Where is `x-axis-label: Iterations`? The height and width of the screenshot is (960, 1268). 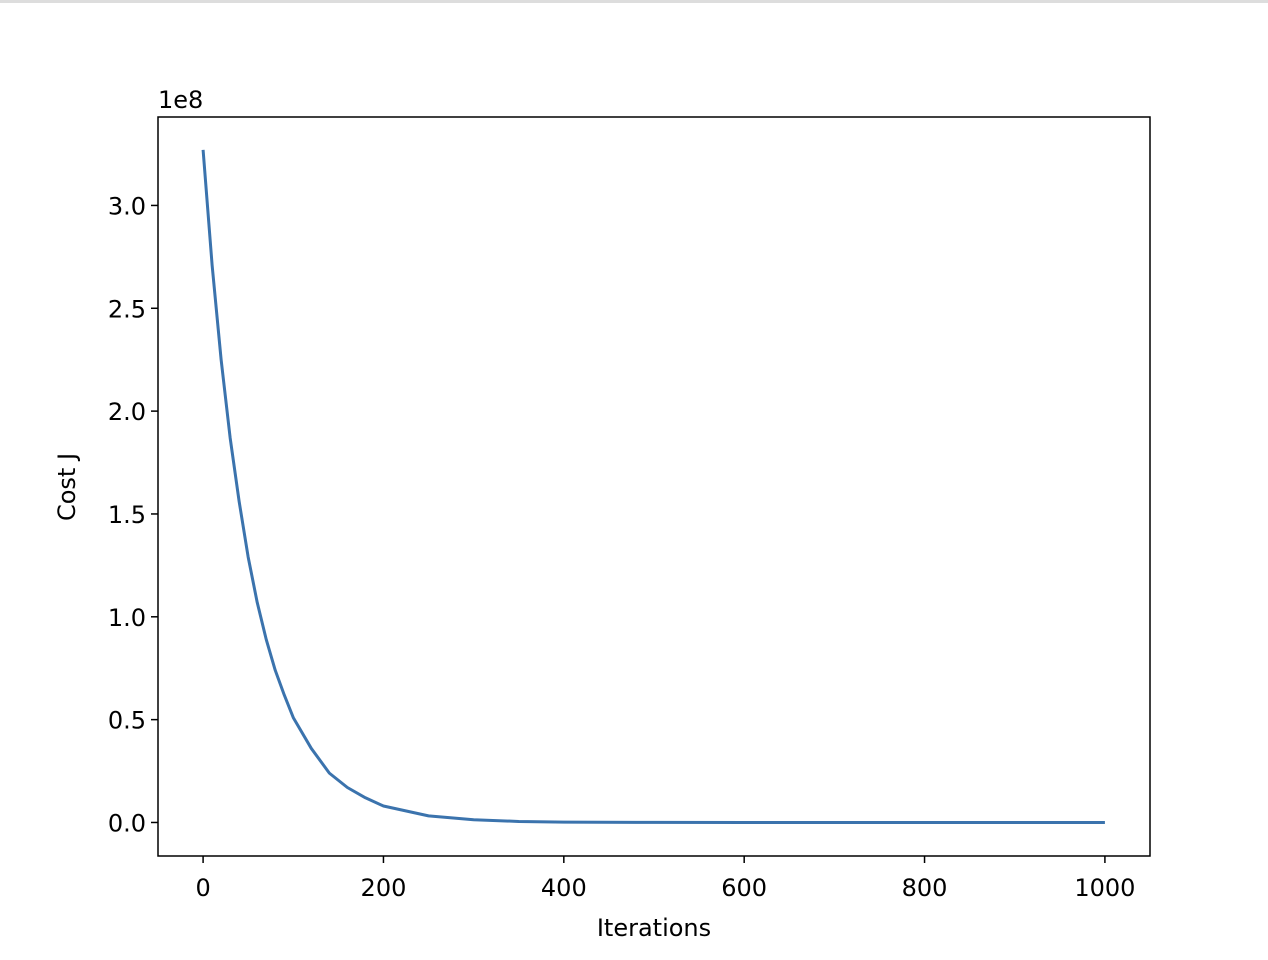 x-axis-label: Iterations is located at coordinates (654, 928).